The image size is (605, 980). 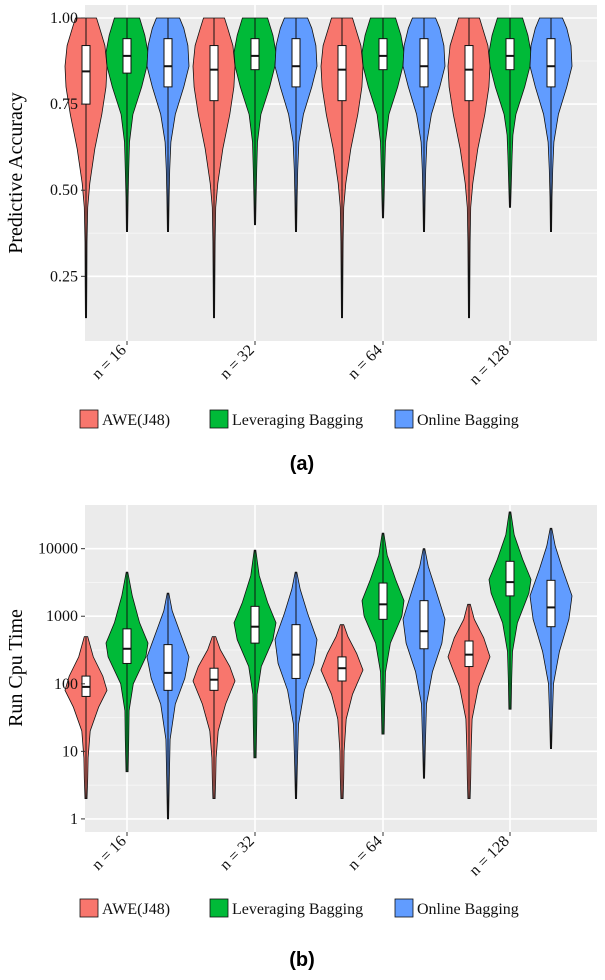 I want to click on y-axis-ticks: 1 10 100 1000 10000, so click(x=61, y=684).